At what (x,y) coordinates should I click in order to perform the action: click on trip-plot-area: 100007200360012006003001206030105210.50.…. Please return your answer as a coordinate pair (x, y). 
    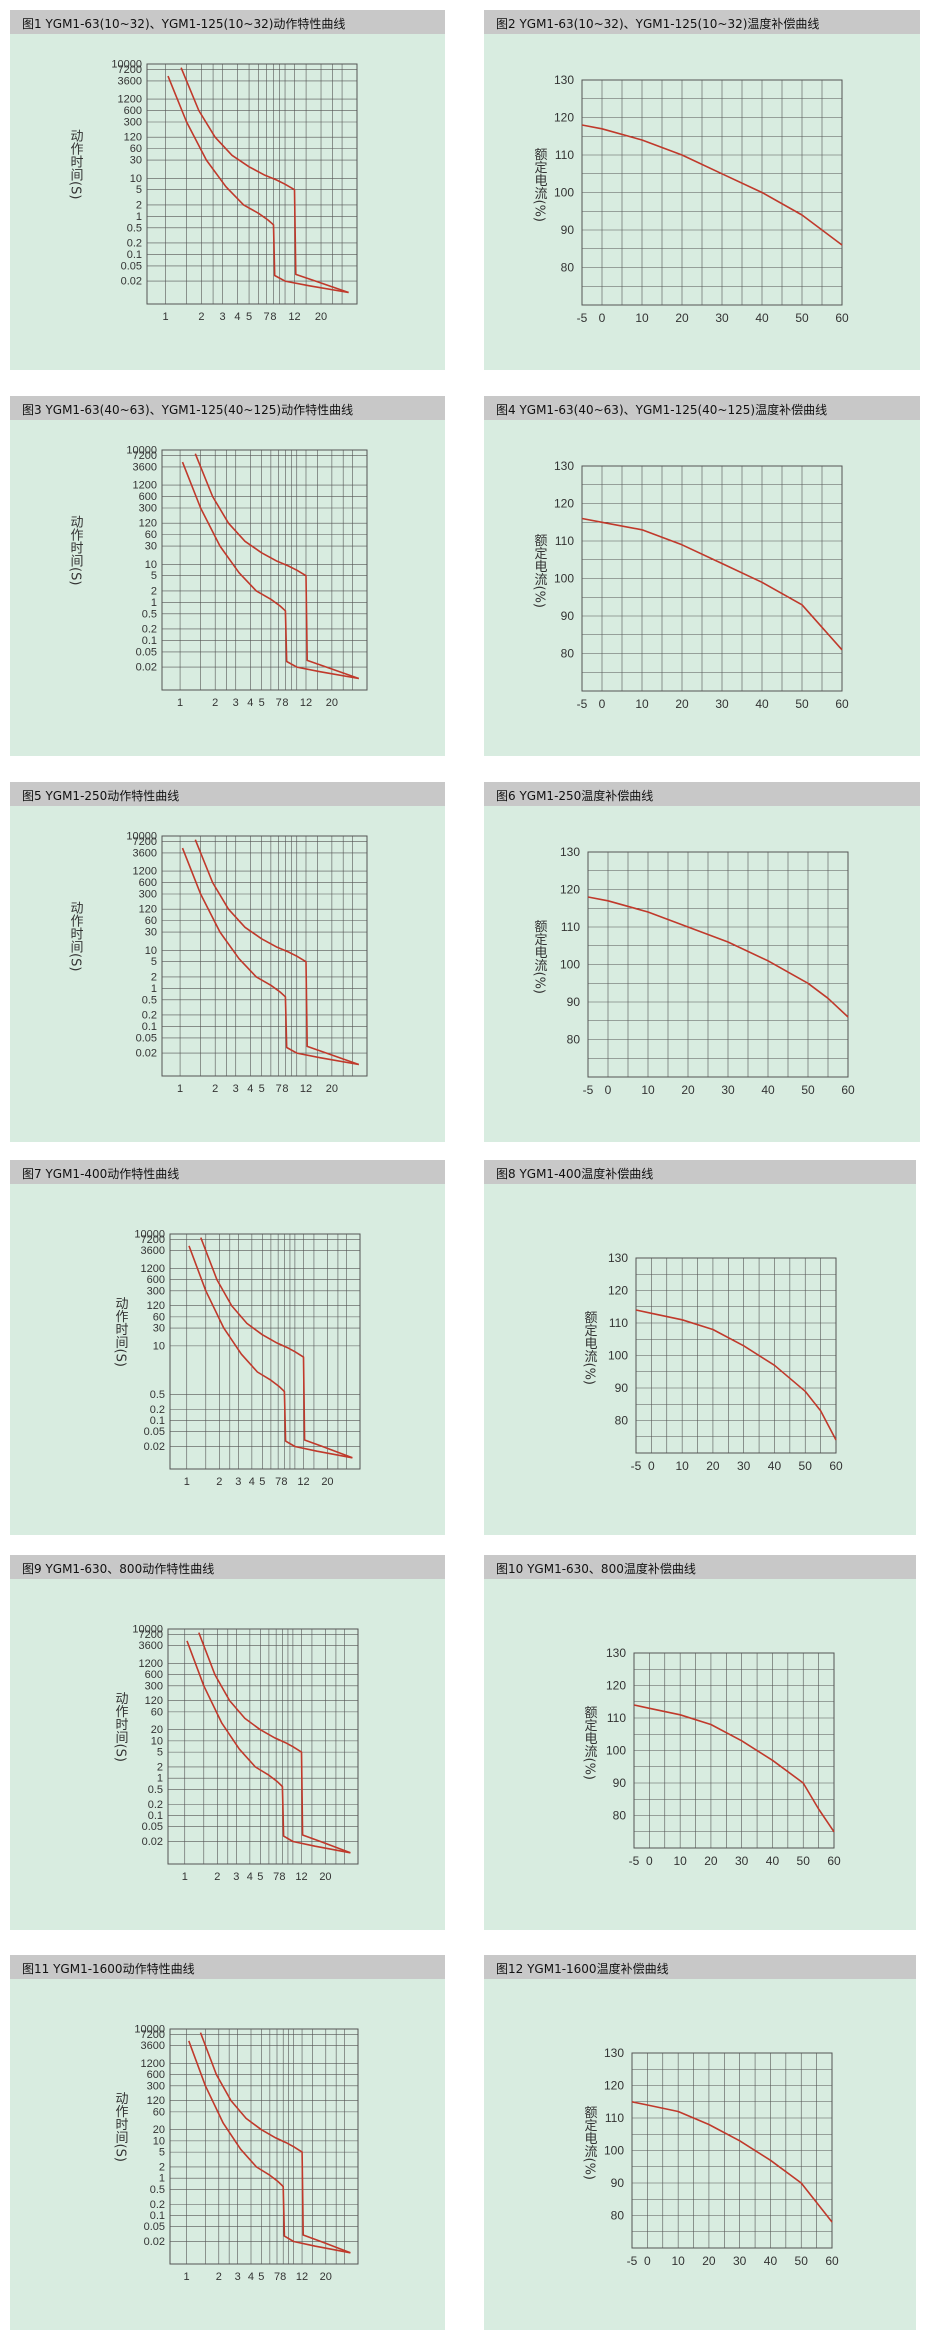
    Looking at the image, I should click on (247, 963).